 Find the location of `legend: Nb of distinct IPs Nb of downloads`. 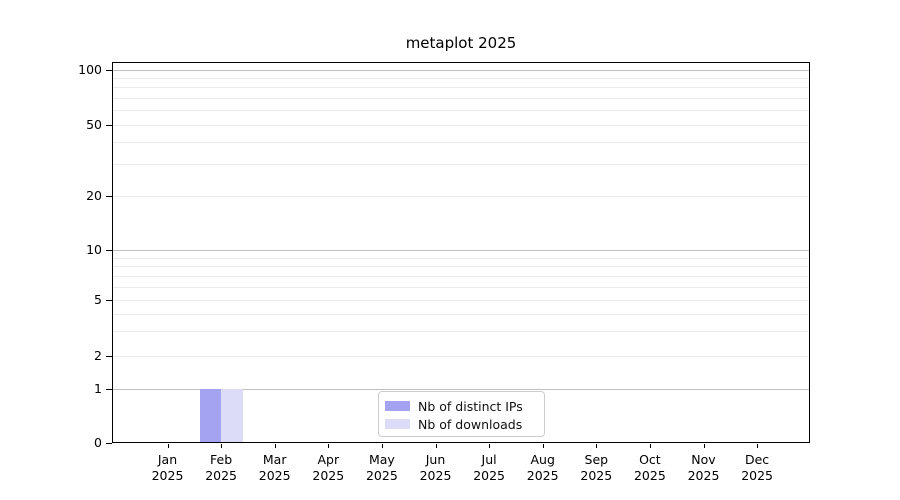

legend: Nb of distinct IPs Nb of downloads is located at coordinates (461, 414).